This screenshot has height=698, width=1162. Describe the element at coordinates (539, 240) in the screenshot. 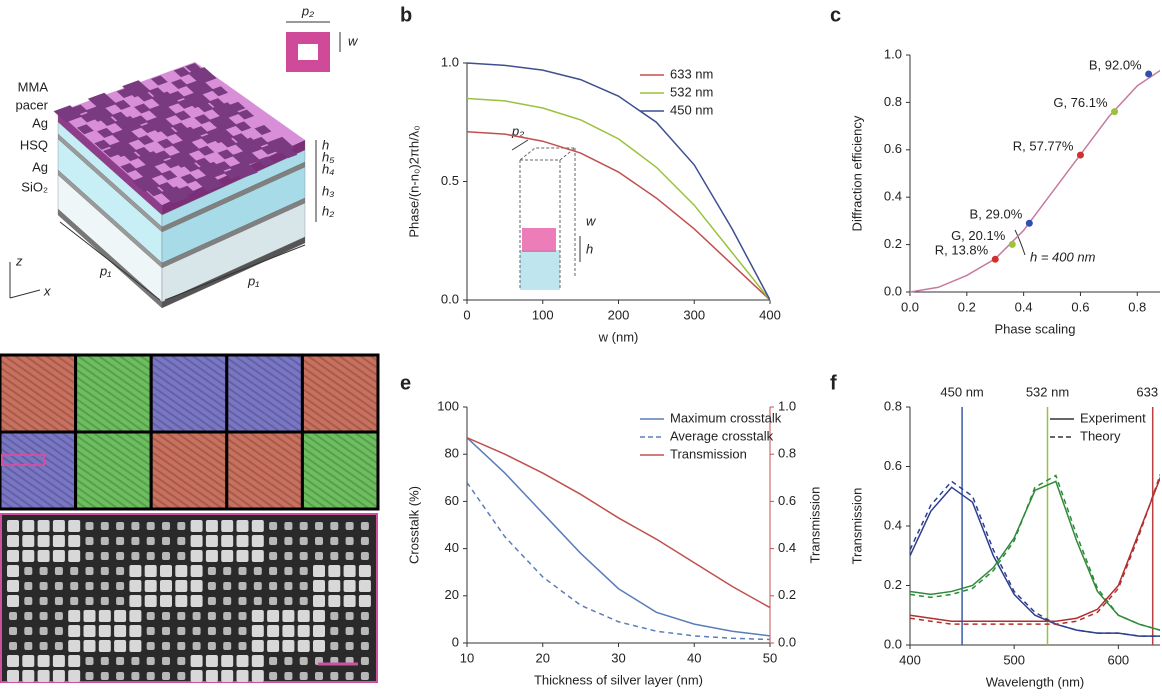

I see `pillar` at that location.